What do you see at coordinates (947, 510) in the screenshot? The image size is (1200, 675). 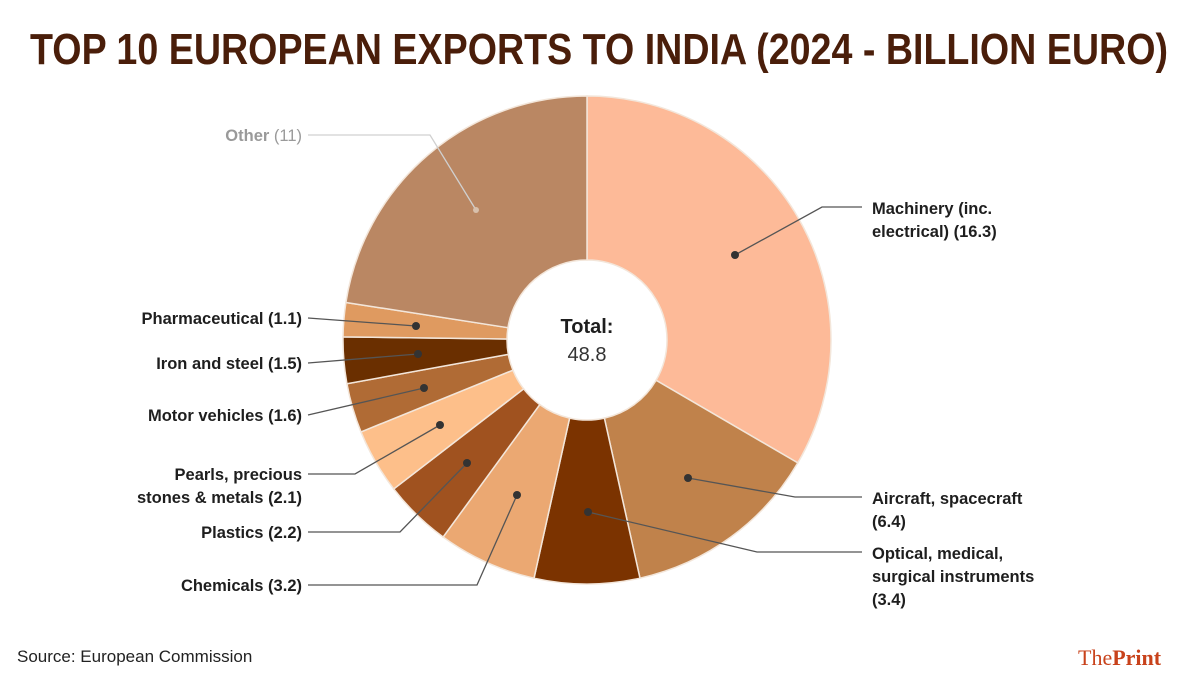 I see `slice-label: Aircraft, spacecraft (6.4)` at bounding box center [947, 510].